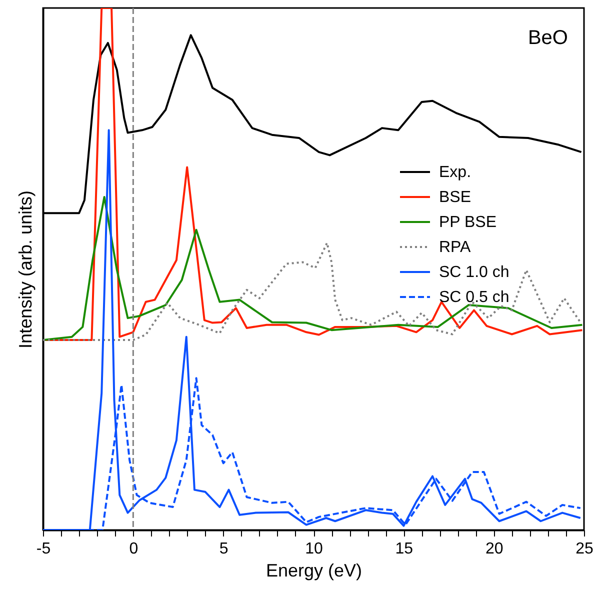 This screenshot has width=595, height=594. What do you see at coordinates (474, 272) in the screenshot?
I see `legend-label: SC 1.0 ch` at bounding box center [474, 272].